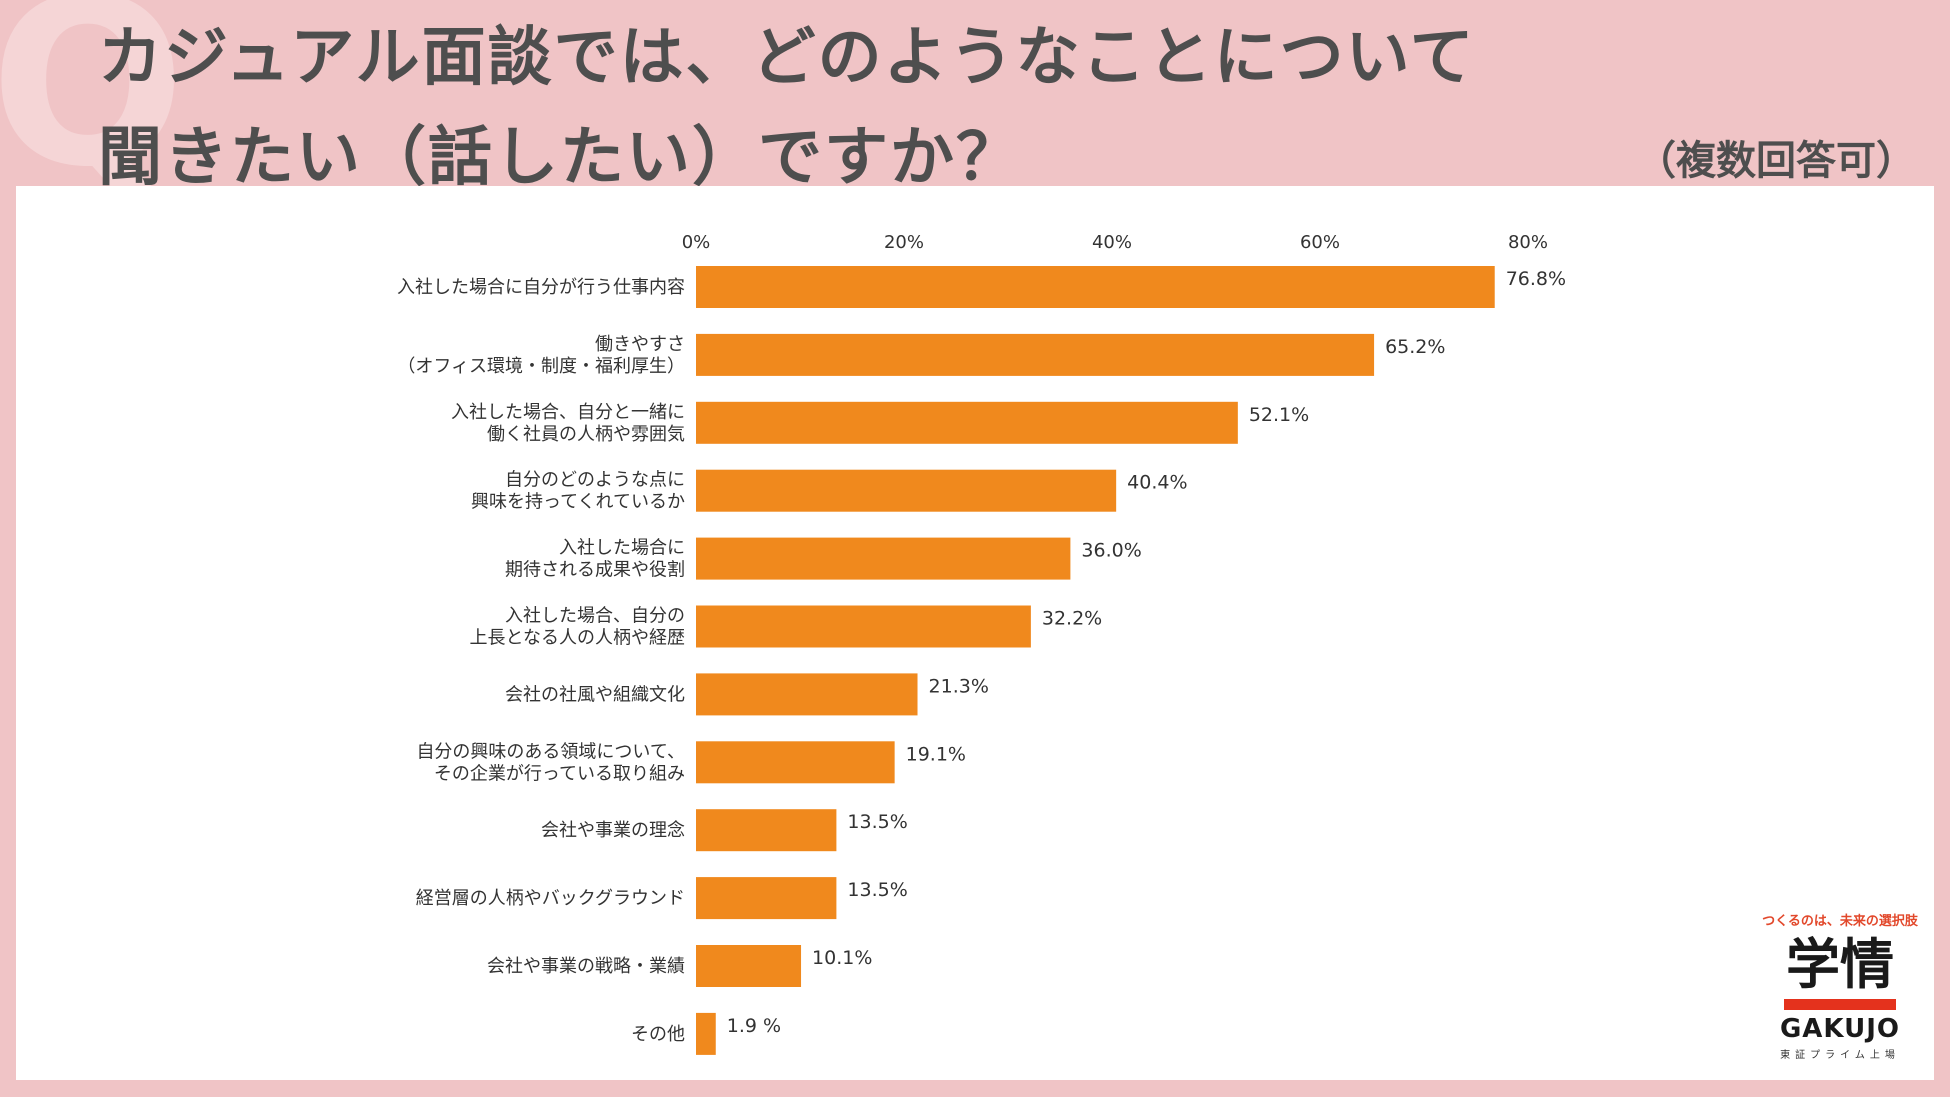  Describe the element at coordinates (1157, 483) in the screenshot. I see `bar-value-label: 40.4%` at that location.